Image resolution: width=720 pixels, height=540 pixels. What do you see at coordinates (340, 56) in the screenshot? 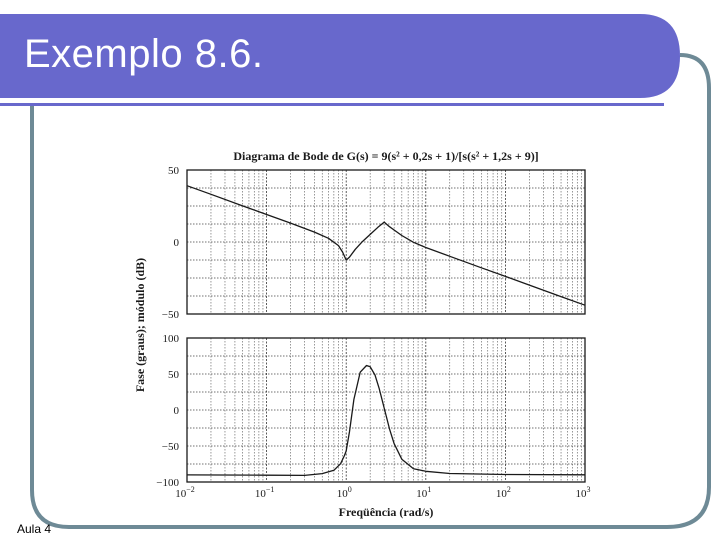
I see `title-banner` at bounding box center [340, 56].